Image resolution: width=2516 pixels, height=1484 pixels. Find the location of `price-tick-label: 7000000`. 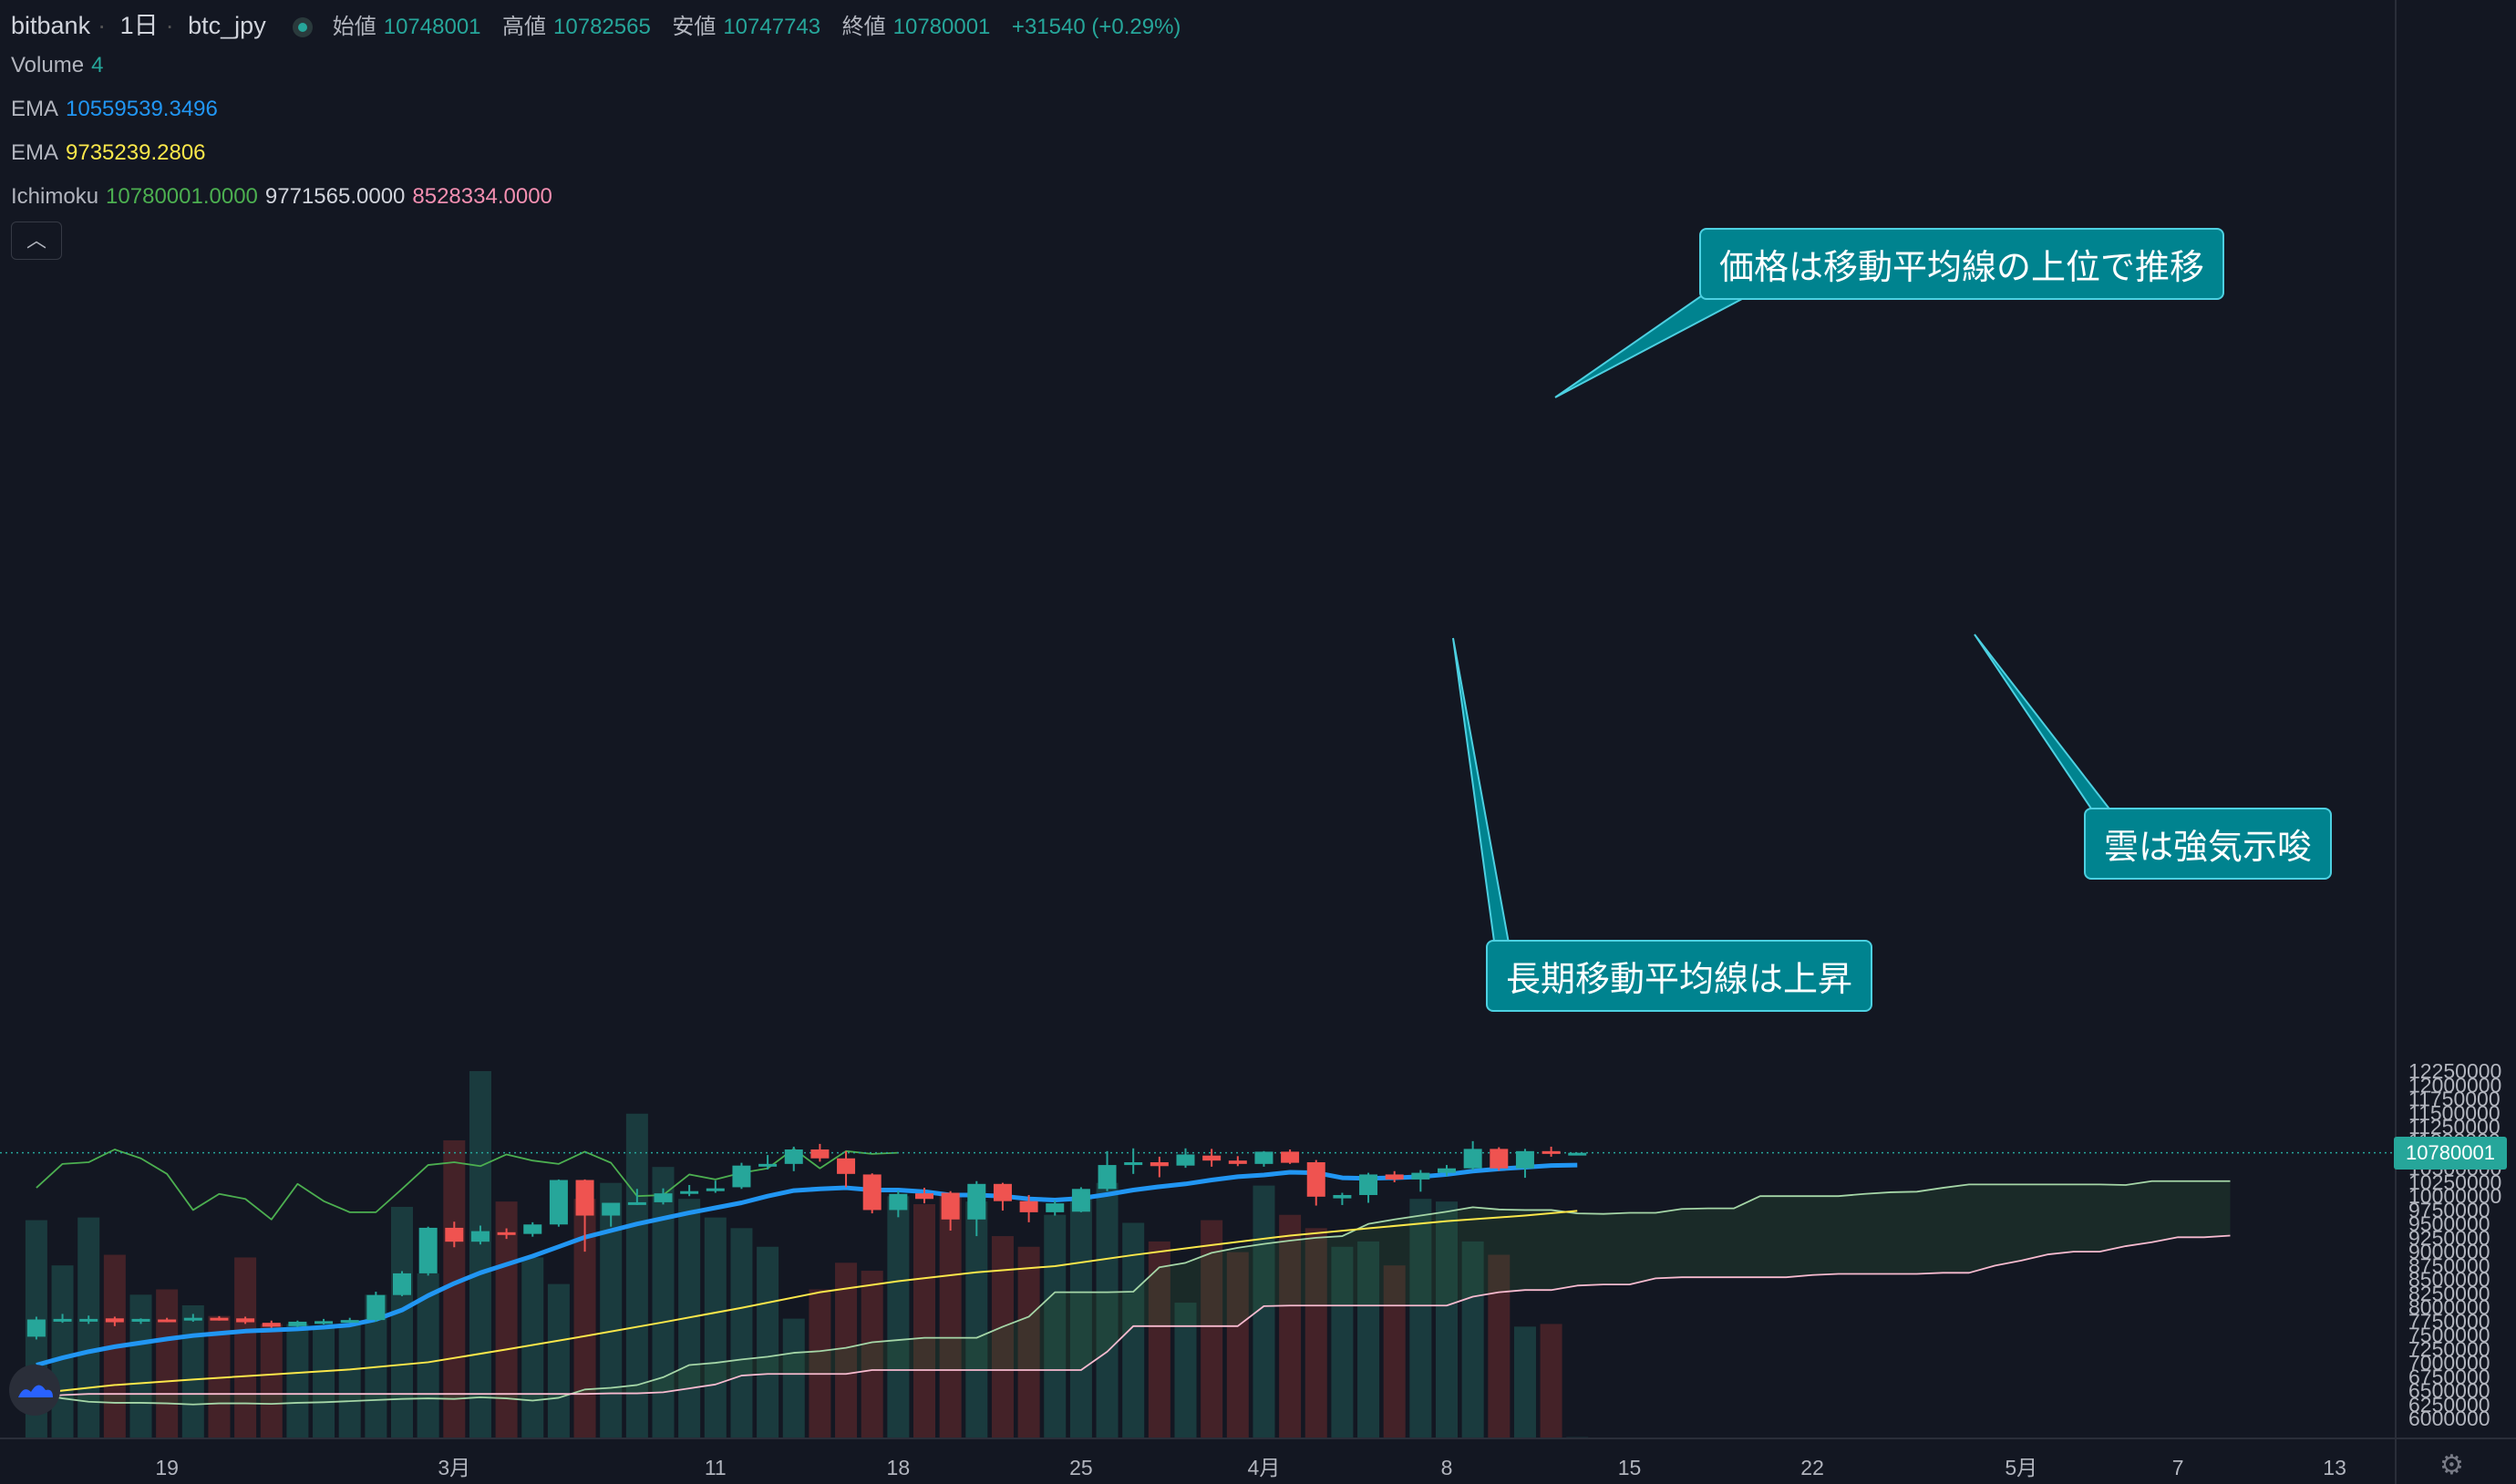

price-tick-label: 7000000 is located at coordinates (2449, 1363).